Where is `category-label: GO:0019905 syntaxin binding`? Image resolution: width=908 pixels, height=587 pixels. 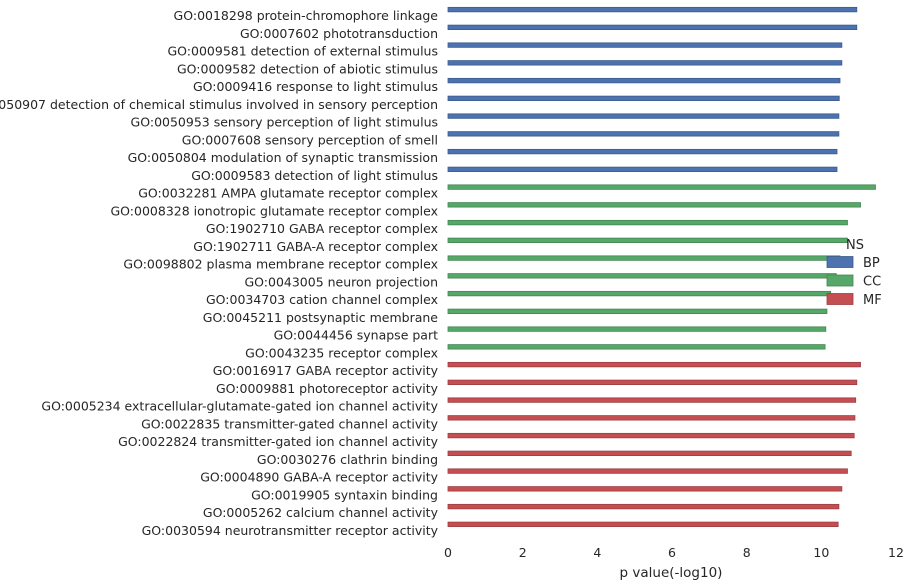
category-label: GO:0019905 syntaxin binding is located at coordinates (344, 494).